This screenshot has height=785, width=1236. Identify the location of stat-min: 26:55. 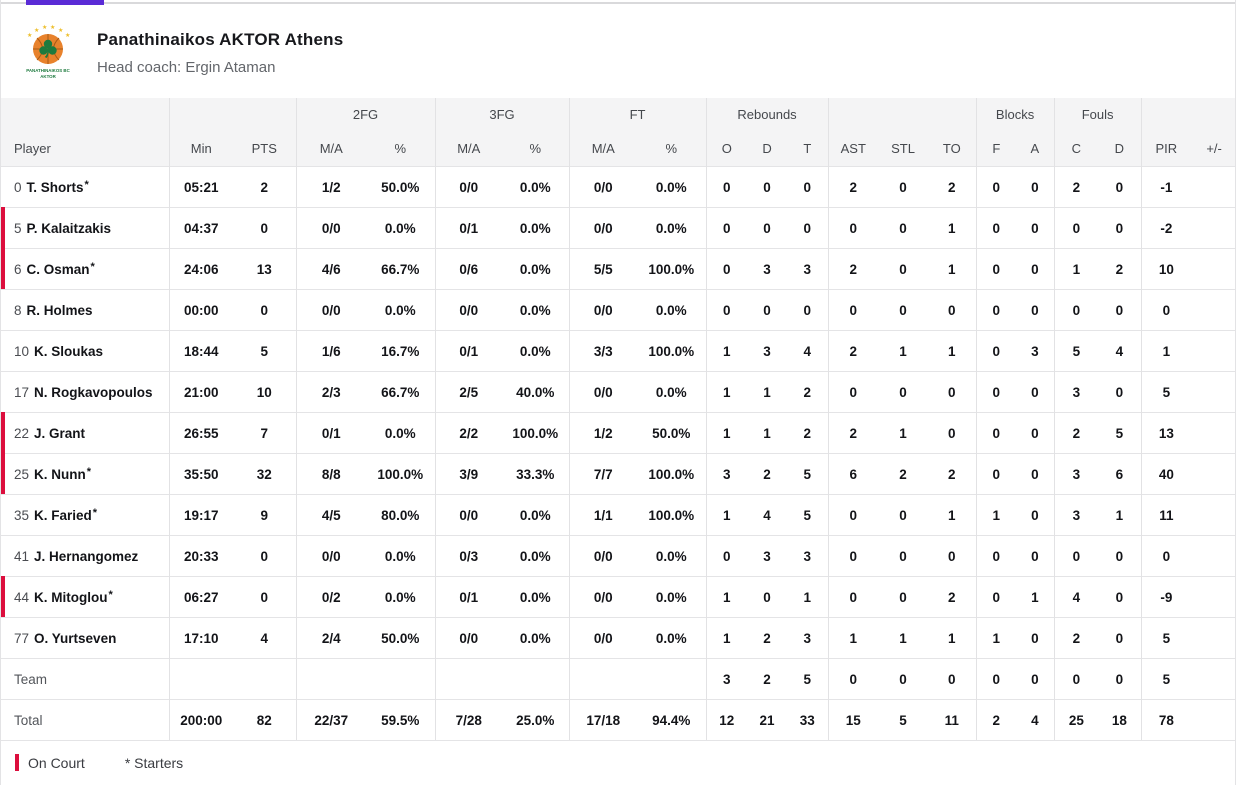
(200, 433).